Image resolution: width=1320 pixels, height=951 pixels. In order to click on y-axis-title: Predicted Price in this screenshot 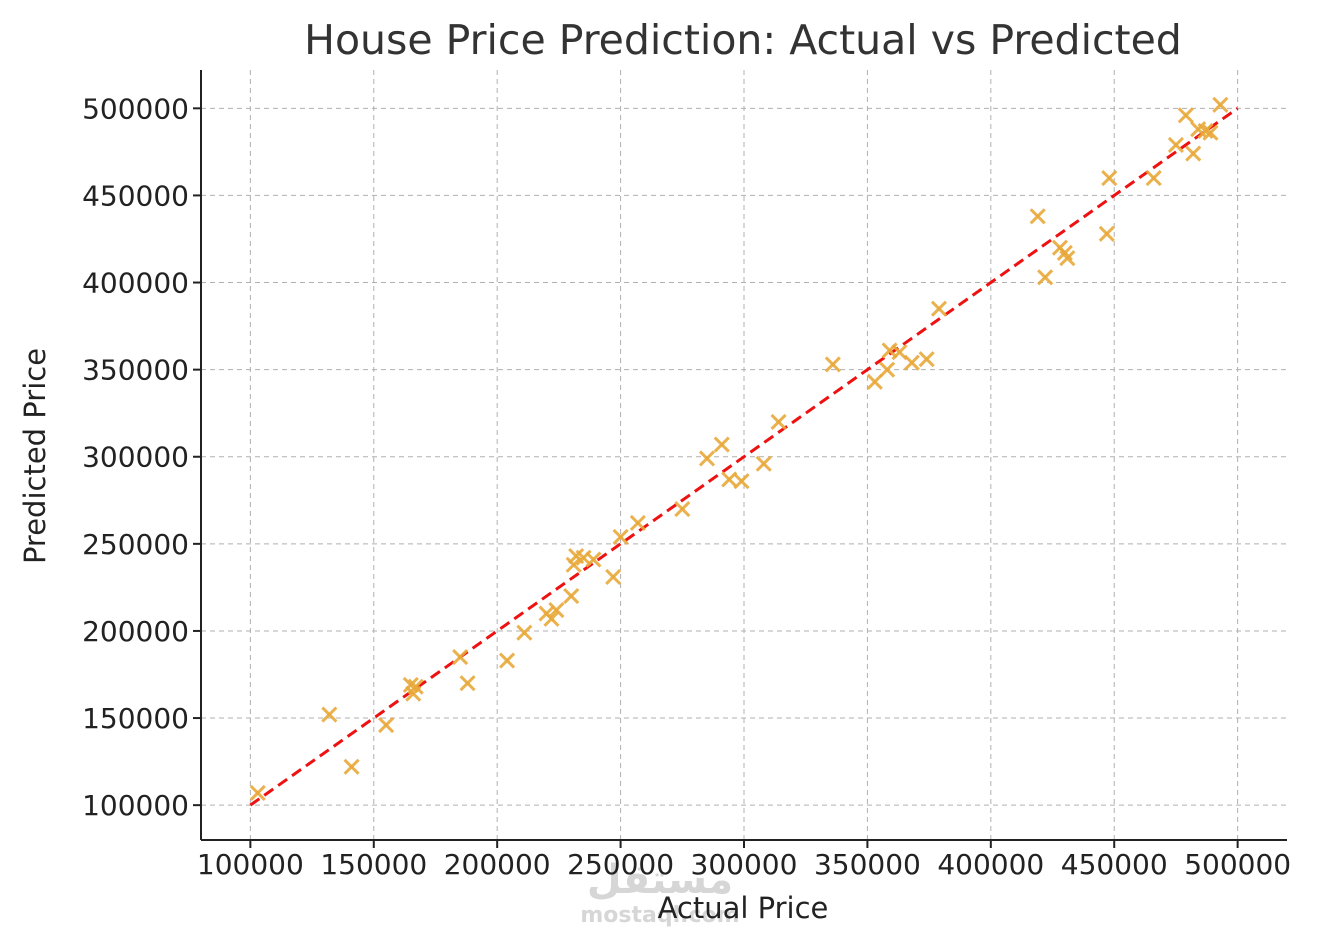, I will do `click(35, 456)`.